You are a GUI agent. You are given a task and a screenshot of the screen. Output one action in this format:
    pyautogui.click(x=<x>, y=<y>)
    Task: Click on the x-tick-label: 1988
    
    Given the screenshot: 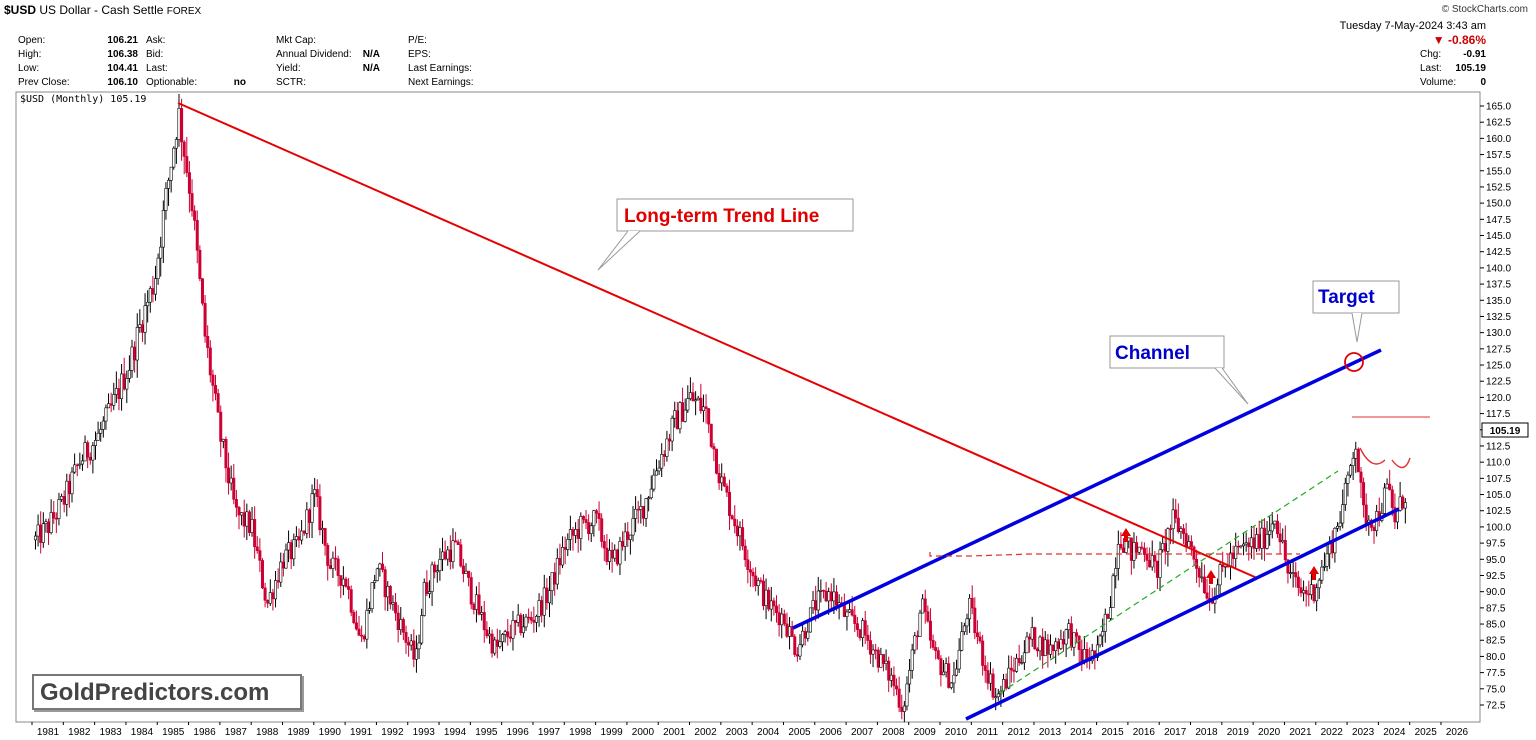 What is the action you would take?
    pyautogui.click(x=267, y=732)
    